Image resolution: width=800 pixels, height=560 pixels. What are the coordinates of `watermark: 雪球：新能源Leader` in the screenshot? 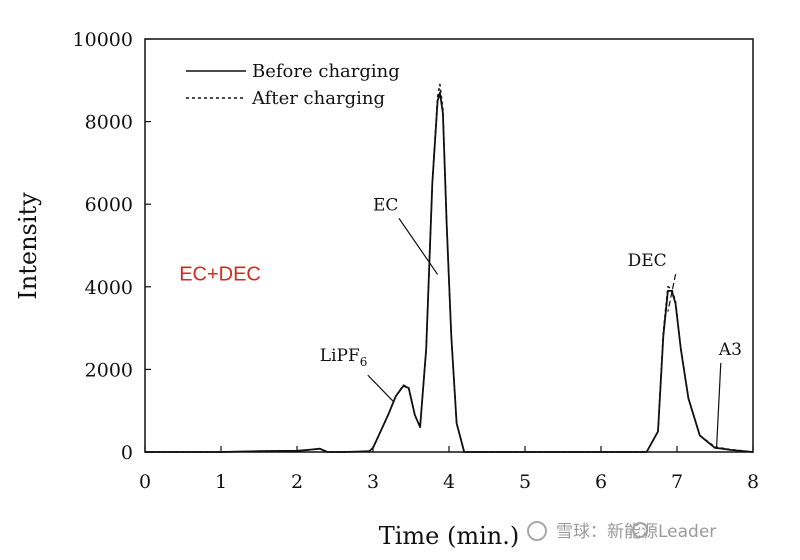 It's located at (621, 531).